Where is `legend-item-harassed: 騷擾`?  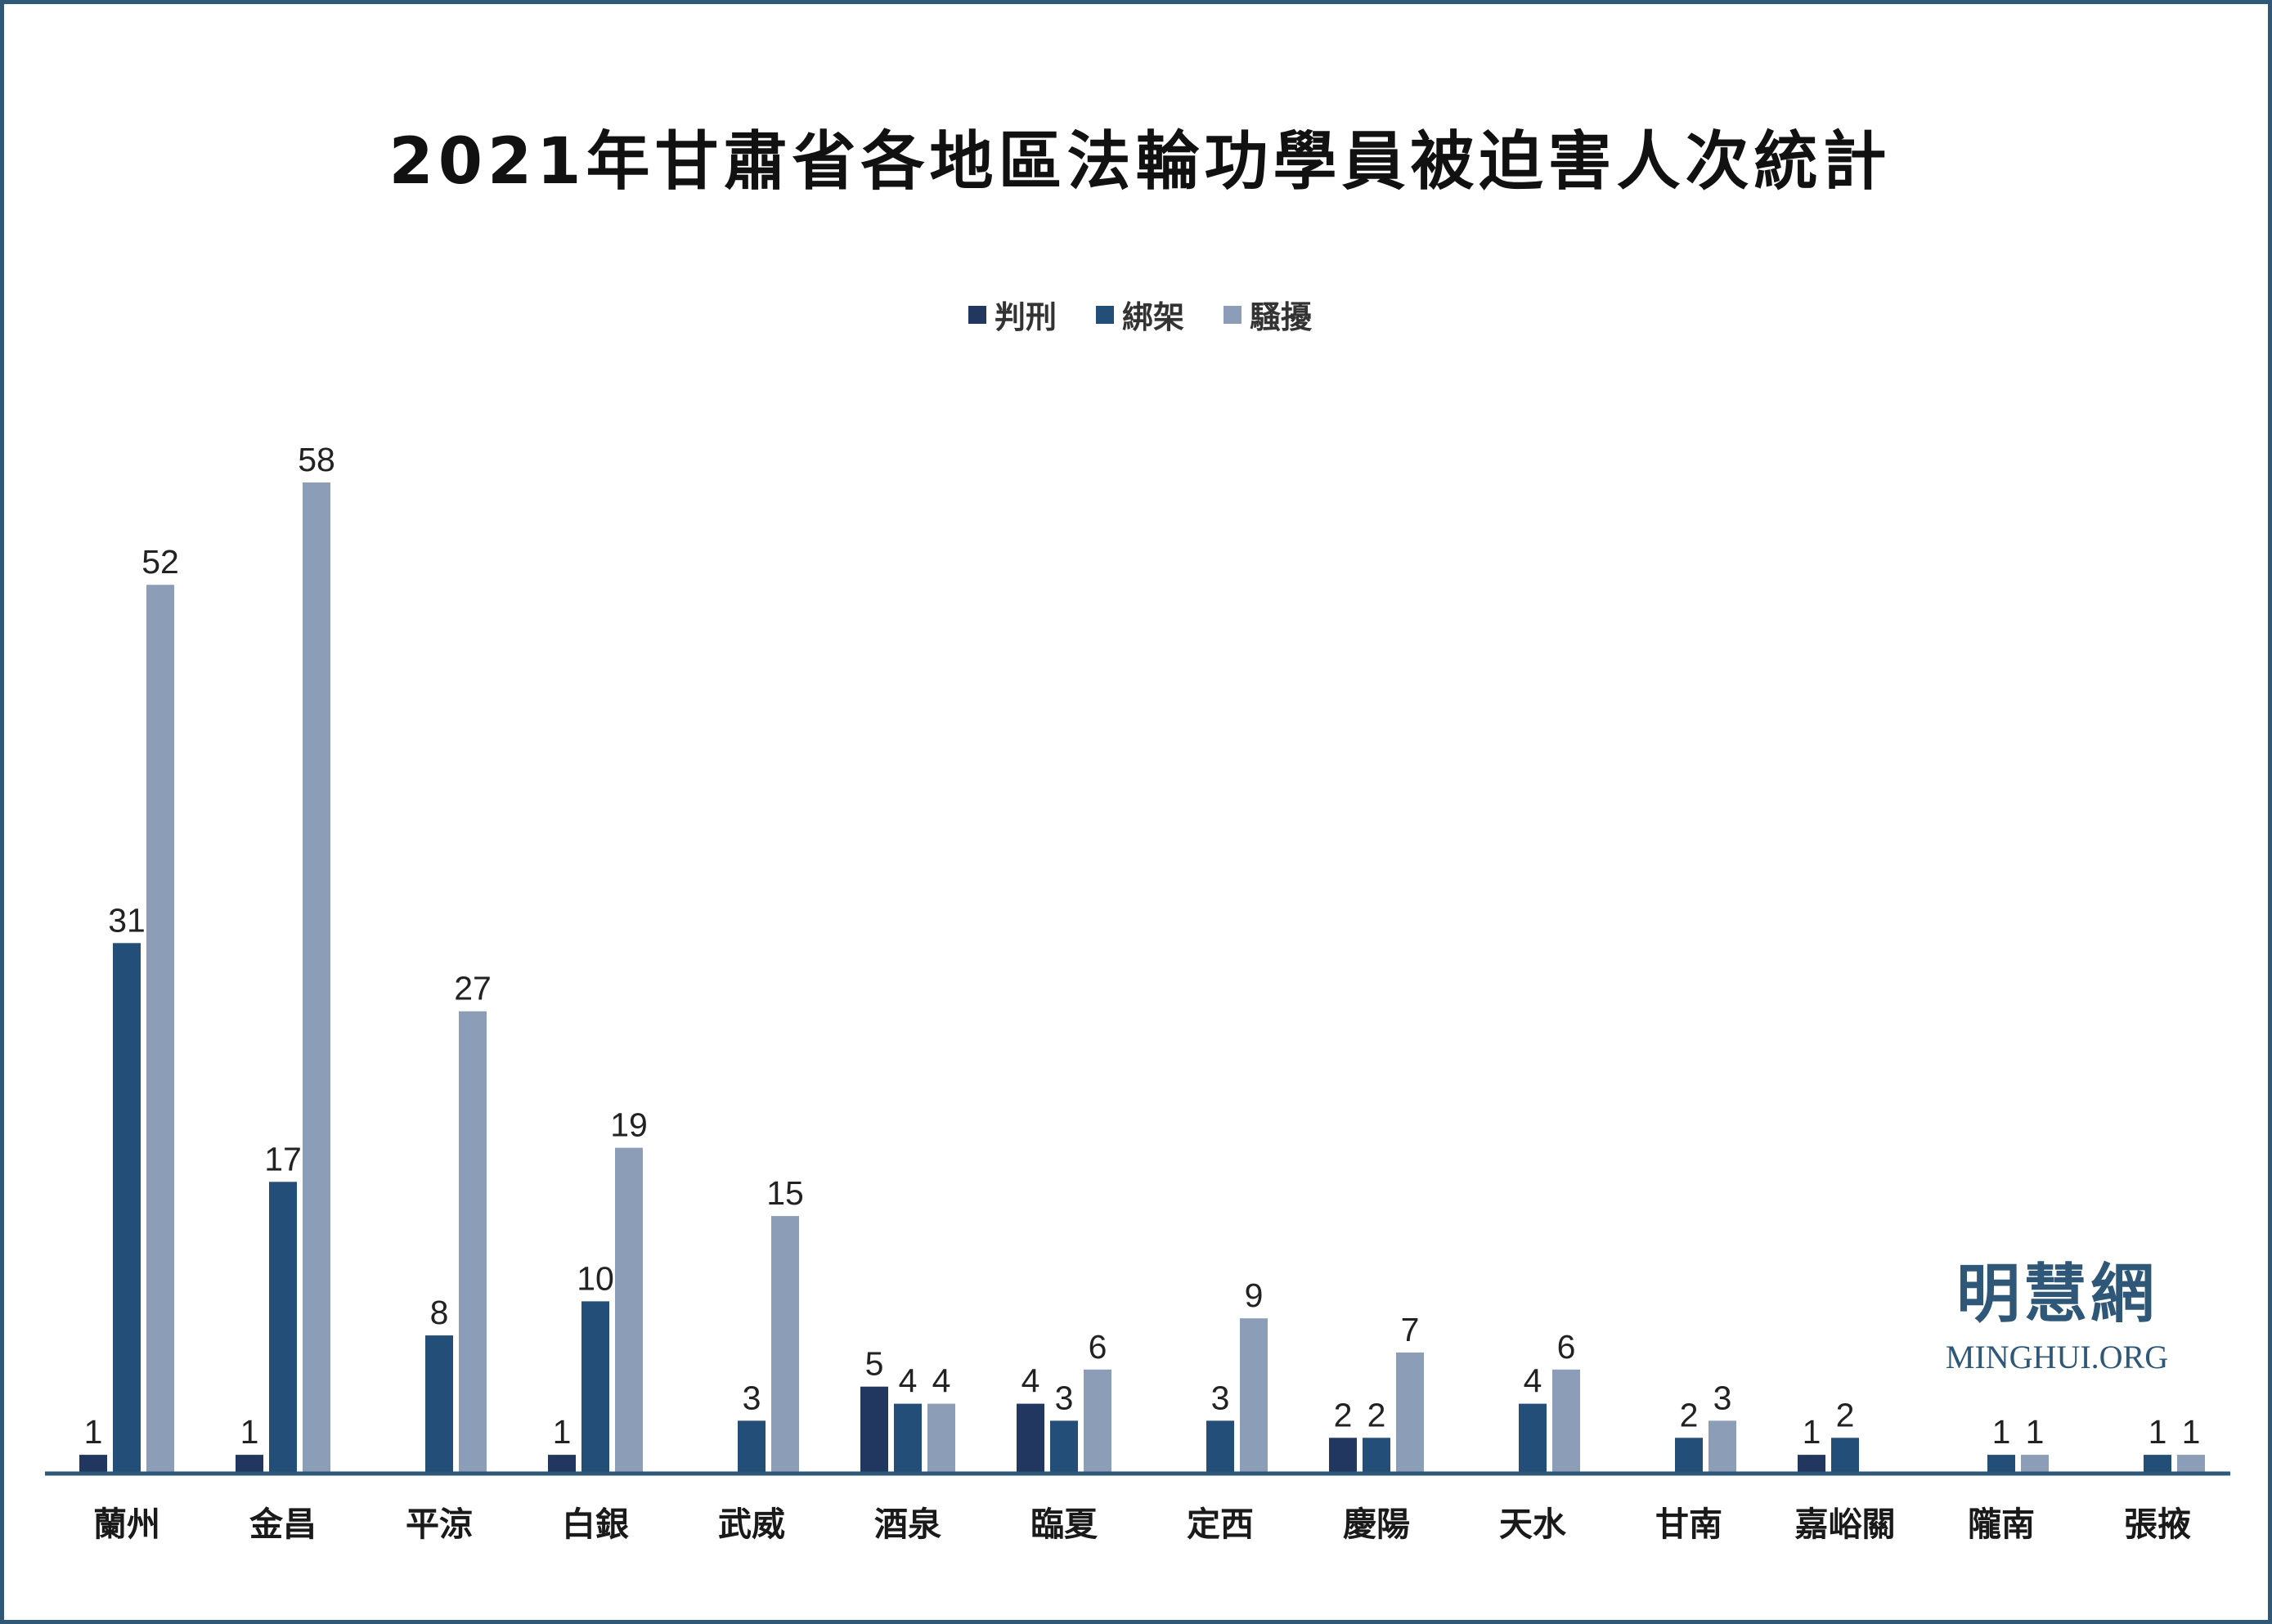 legend-item-harassed: 騷擾 is located at coordinates (1268, 315).